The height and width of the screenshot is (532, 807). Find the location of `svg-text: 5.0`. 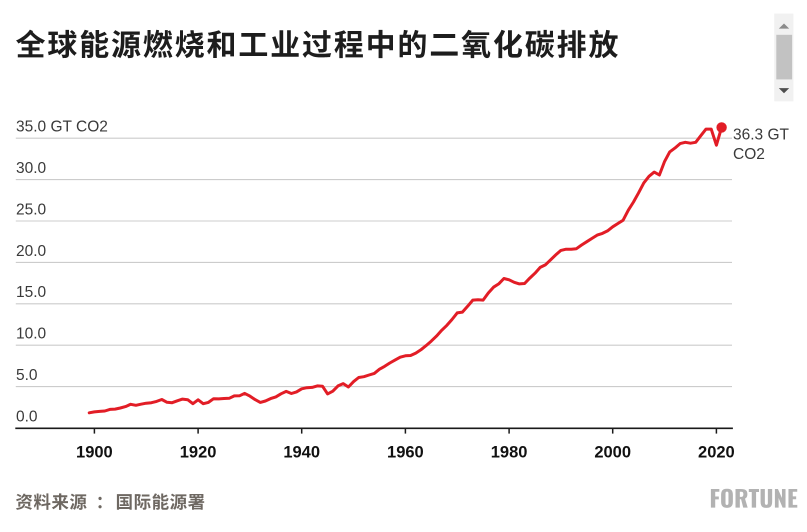

svg-text: 5.0 is located at coordinates (27, 375).